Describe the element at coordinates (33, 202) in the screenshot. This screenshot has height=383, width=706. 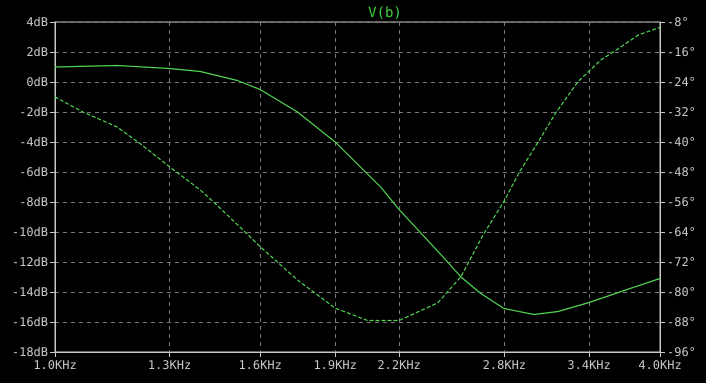
I see `y-tick-label: -8dB` at that location.